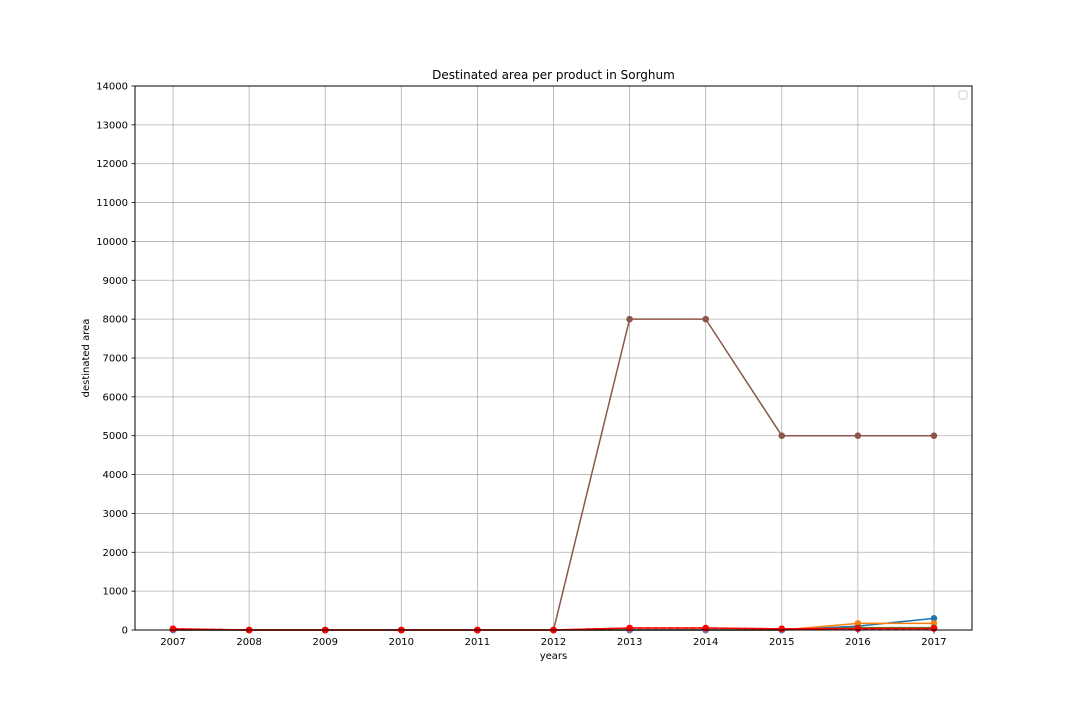 The width and height of the screenshot is (1080, 720). What do you see at coordinates (705, 642) in the screenshot?
I see `x-tick-label: 2014` at bounding box center [705, 642].